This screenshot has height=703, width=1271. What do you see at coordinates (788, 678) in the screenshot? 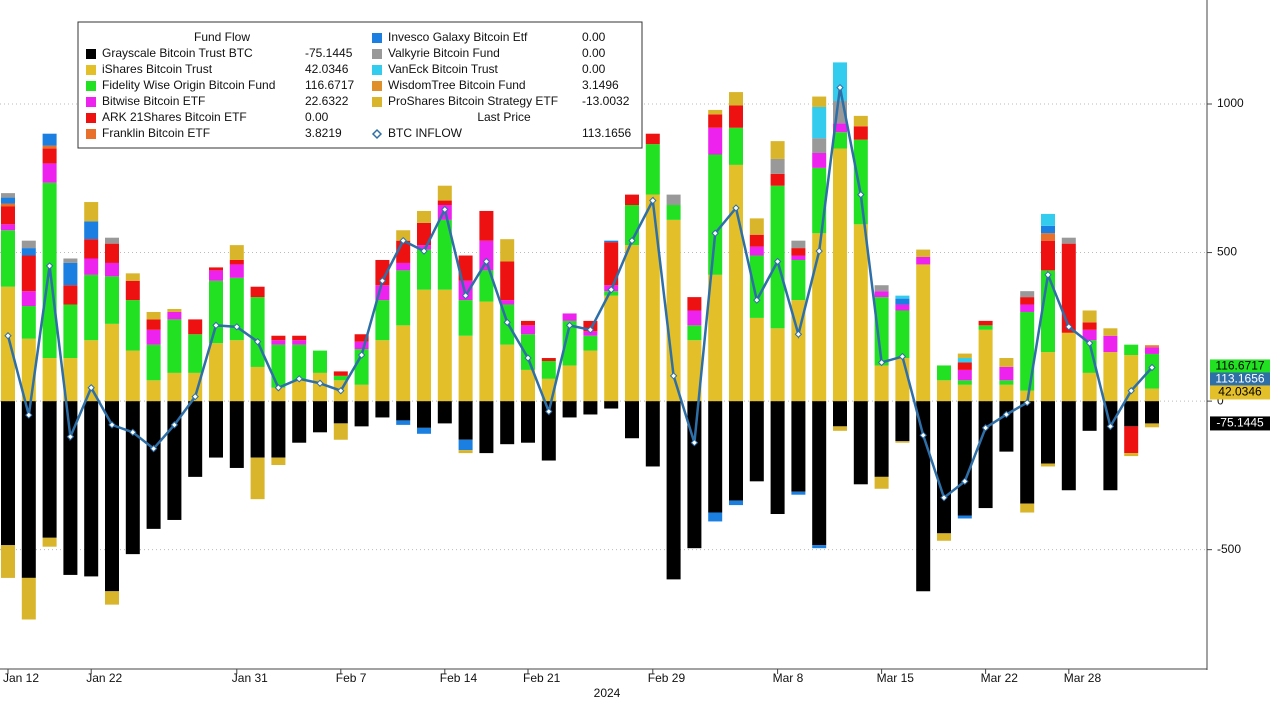
I see `x-tick-label: Mar 8` at bounding box center [788, 678].